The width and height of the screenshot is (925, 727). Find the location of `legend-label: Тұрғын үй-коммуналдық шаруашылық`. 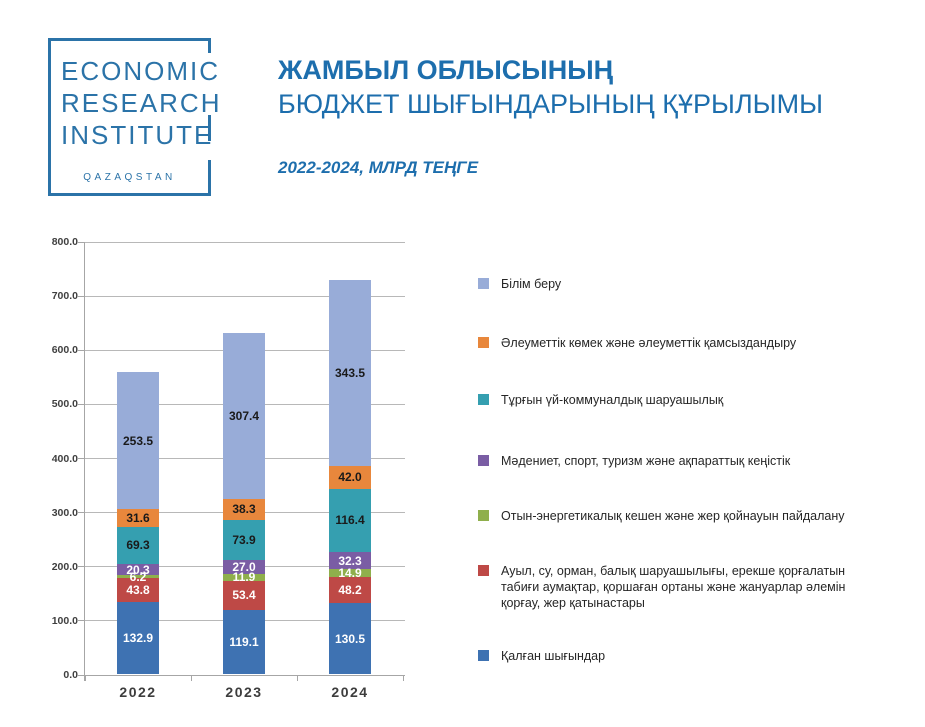

legend-label: Тұрғын үй-коммуналдық шаруашылық is located at coordinates (612, 400).